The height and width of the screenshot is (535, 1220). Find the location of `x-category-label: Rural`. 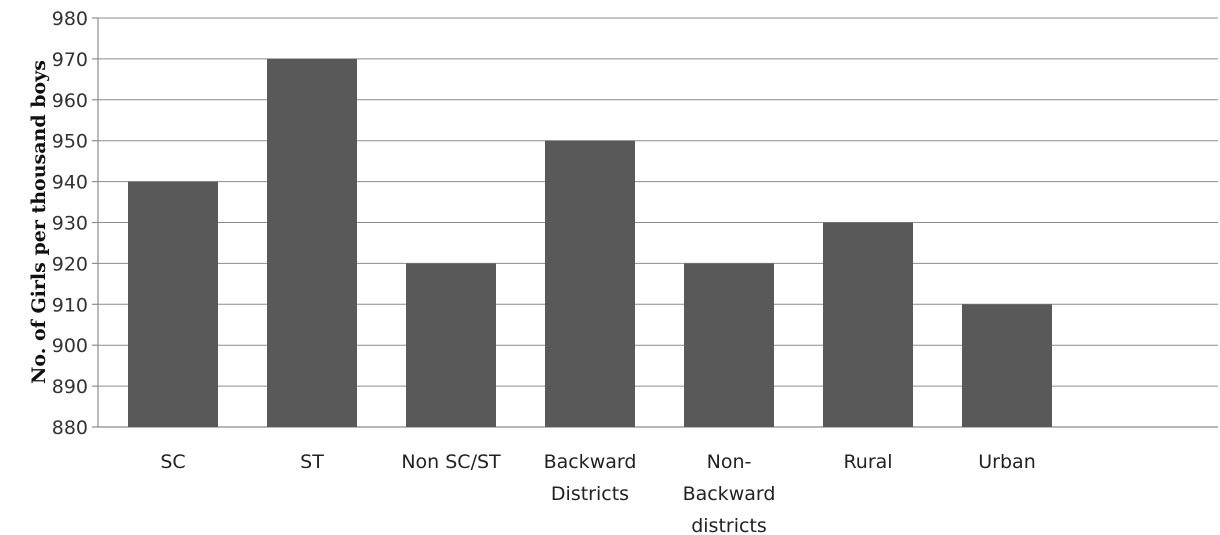

x-category-label: Rural is located at coordinates (867, 462).